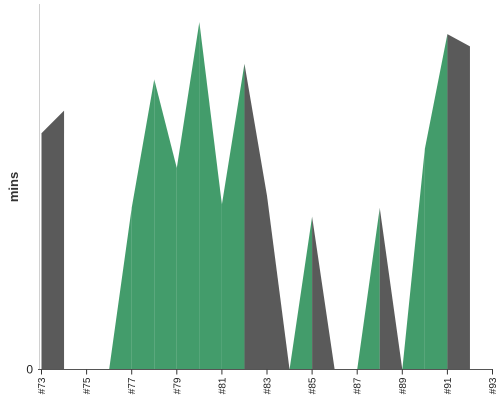 This screenshot has height=400, width=500. I want to click on x-tick-label: #79, so click(177, 385).